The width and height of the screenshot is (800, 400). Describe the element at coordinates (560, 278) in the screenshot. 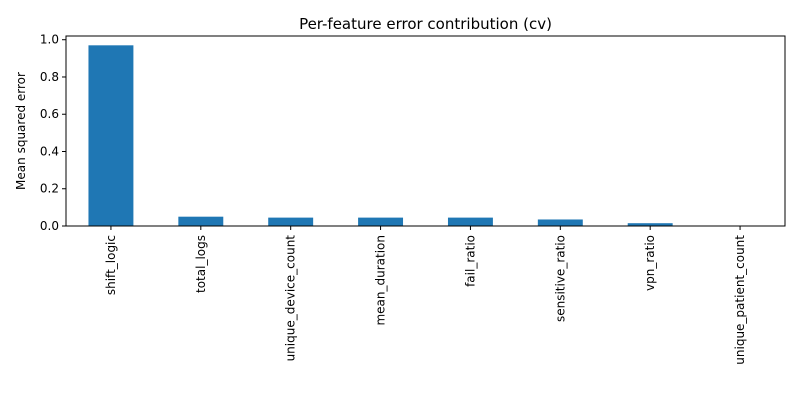

I see `x-tick-label: sensitive_ratio` at that location.